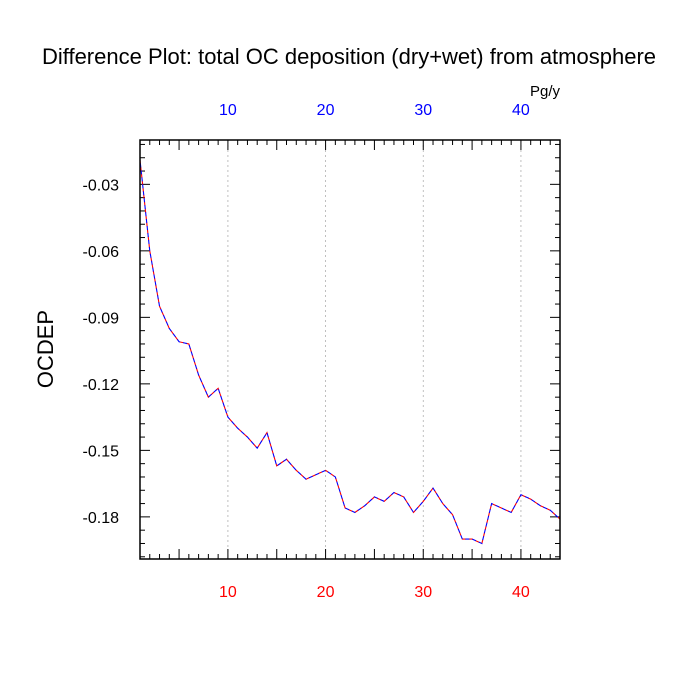 The width and height of the screenshot is (700, 700). Describe the element at coordinates (45, 349) in the screenshot. I see `y-axis-label: OCDEP` at that location.